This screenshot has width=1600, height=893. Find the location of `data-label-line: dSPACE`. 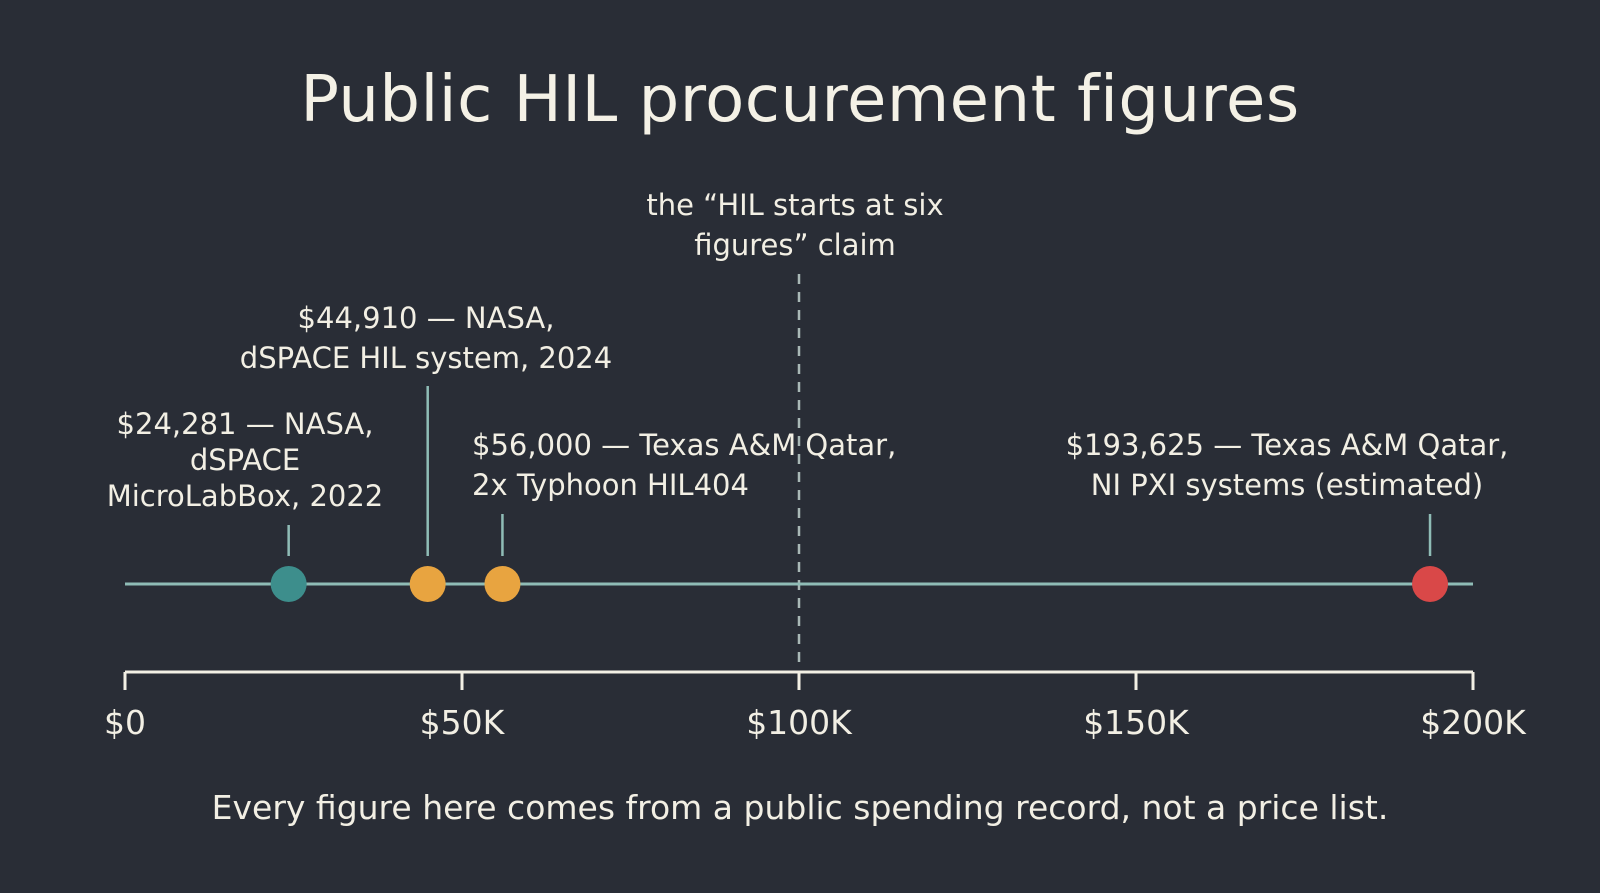

data-label-line: dSPACE is located at coordinates (245, 460).